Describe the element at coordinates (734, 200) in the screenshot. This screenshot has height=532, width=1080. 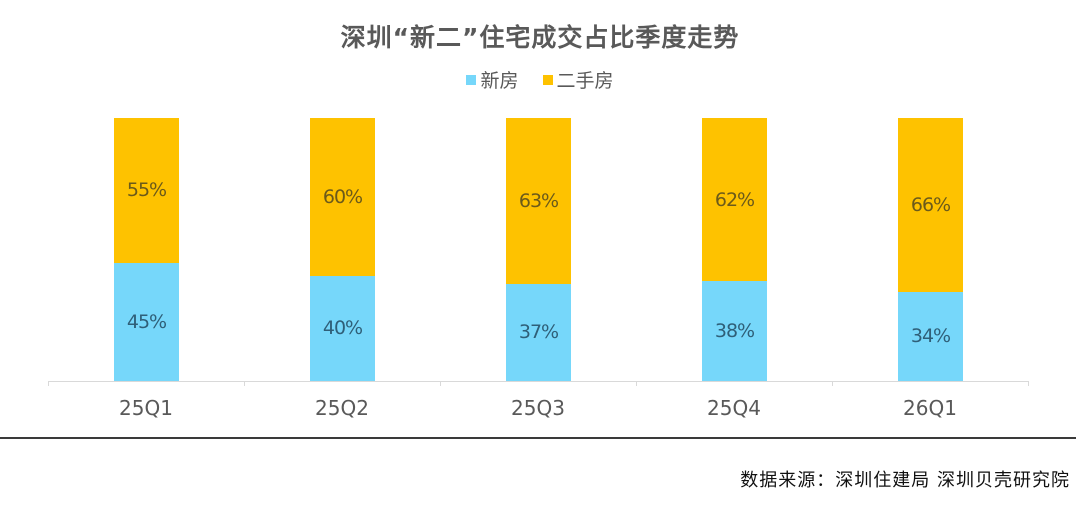
I see `bar-segment-second-hand: 62%` at that location.